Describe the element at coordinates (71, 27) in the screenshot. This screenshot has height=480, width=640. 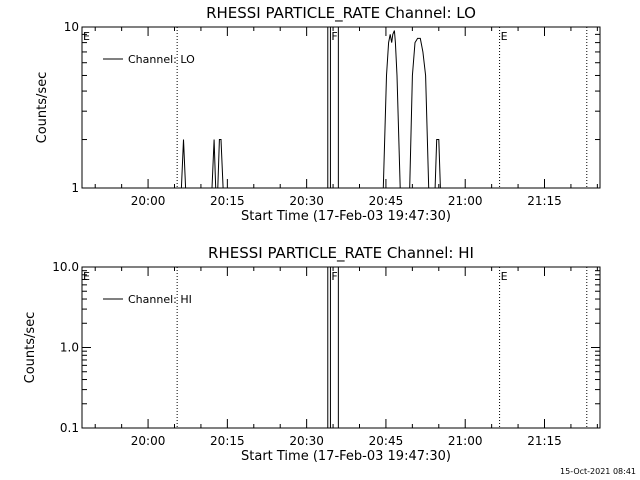
I see `y-tick-label: 10` at that location.